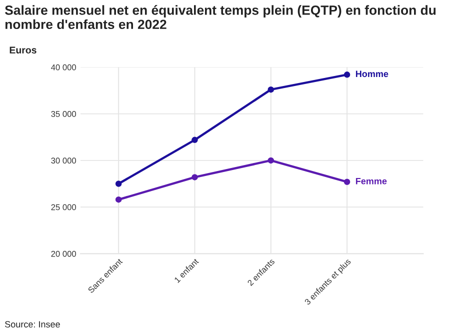  I want to click on y-axis-title: Euros, so click(23, 50).